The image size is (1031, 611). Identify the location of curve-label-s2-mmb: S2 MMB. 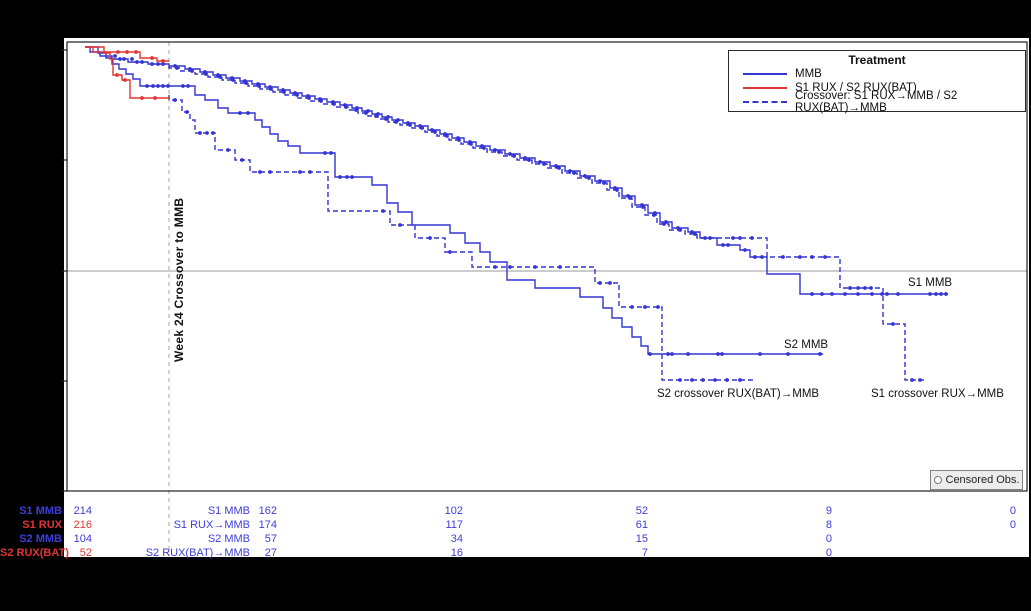
(806, 345).